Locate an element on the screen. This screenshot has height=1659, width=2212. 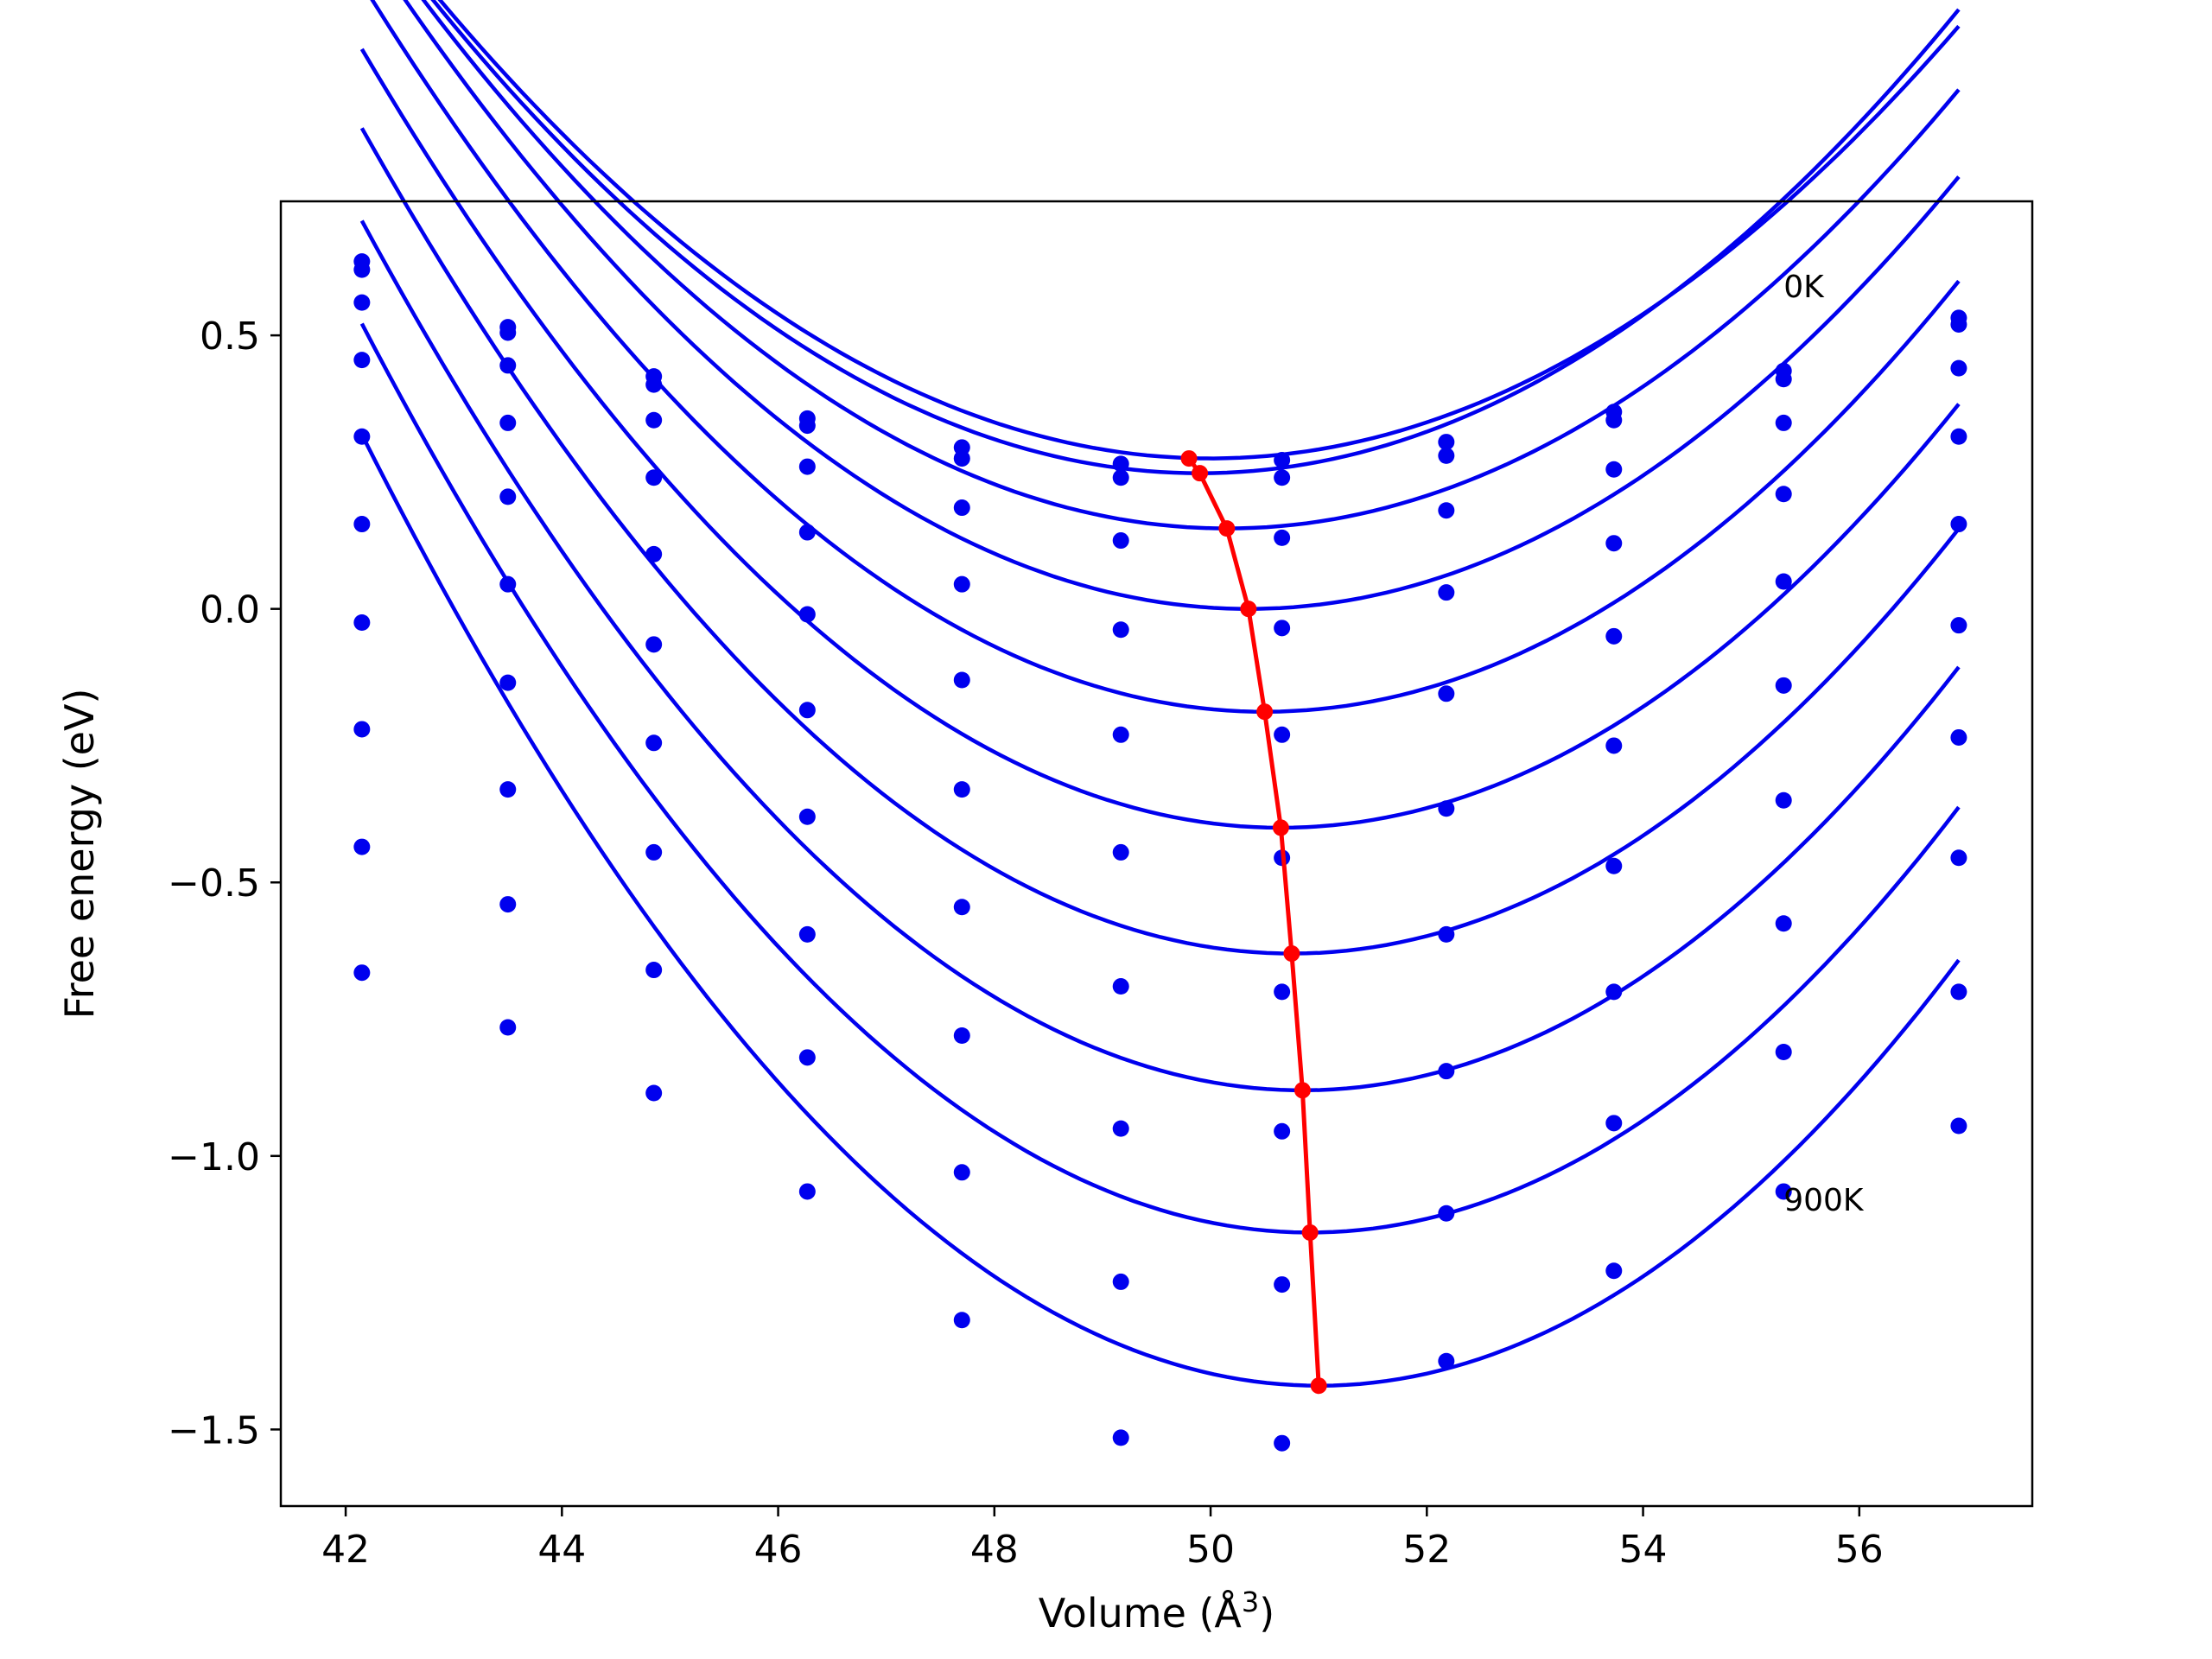
annotation-900k: 900K is located at coordinates (1824, 1200).